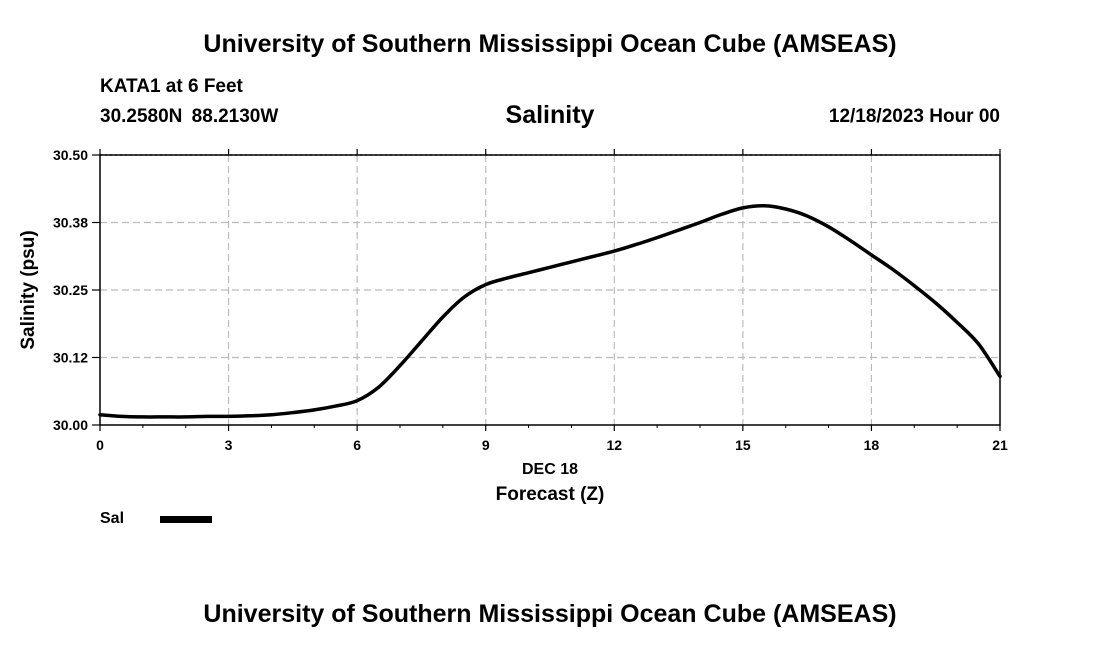 The image size is (1100, 650). Describe the element at coordinates (550, 469) in the screenshot. I see `x-axis-date-label: DEC 18` at that location.